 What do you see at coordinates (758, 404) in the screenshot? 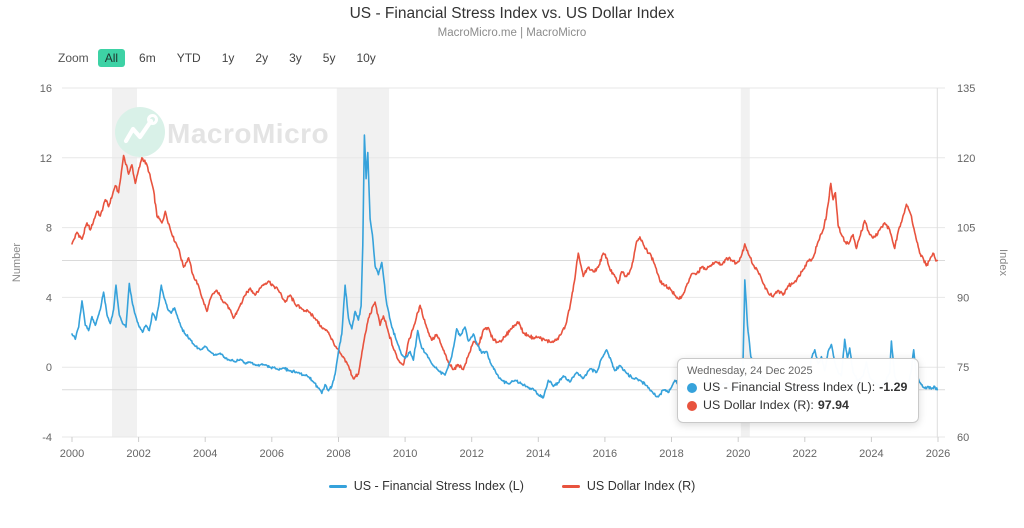
I see `tooltip-label: US Dollar Index (R):` at bounding box center [758, 404].